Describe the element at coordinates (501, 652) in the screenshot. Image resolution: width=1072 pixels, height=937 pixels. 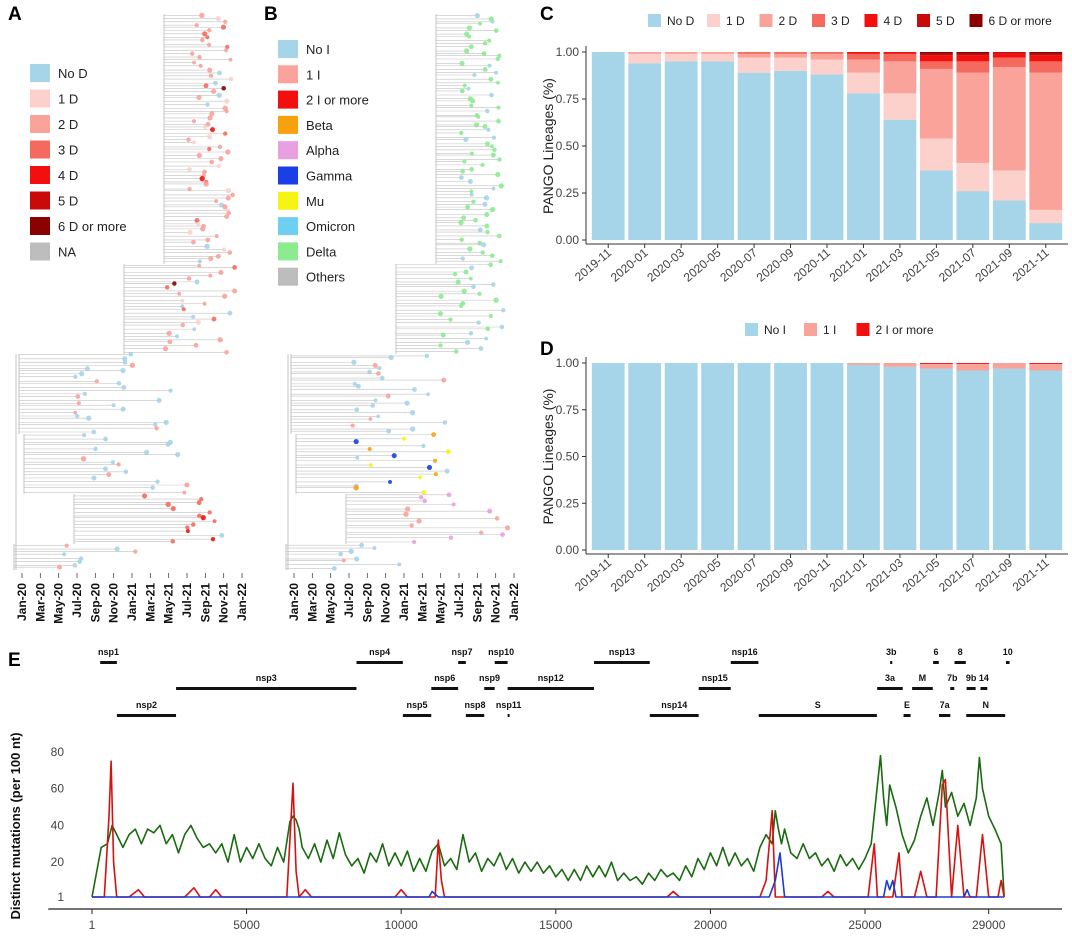
I see `gene-label: nsp10` at that location.